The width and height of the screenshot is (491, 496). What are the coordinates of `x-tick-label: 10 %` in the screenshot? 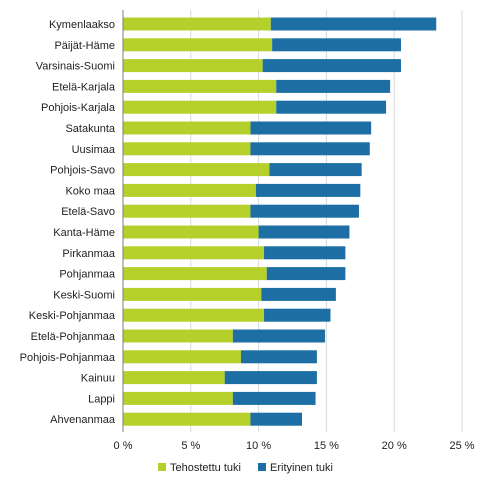 It's located at (258, 446).